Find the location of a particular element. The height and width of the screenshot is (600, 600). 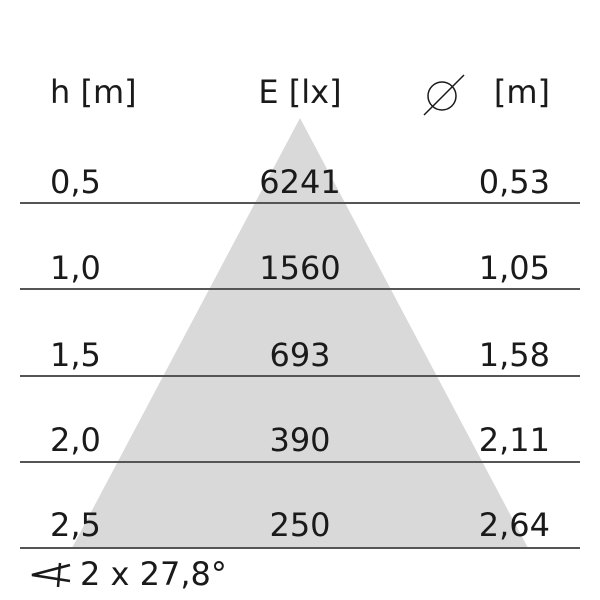

row-e-value: 1560 is located at coordinates (300, 268).